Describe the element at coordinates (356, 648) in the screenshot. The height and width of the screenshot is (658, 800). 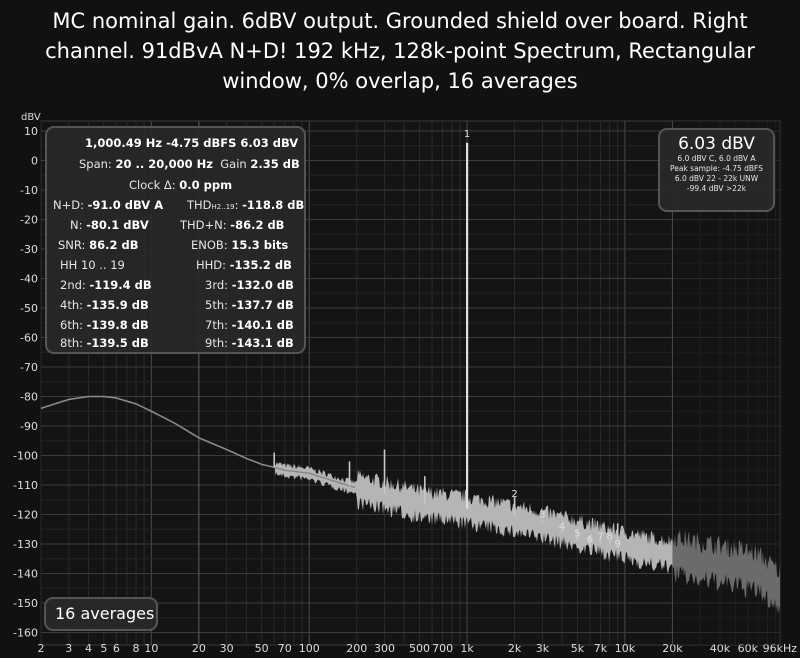
I see `x-tick-label: 200` at that location.